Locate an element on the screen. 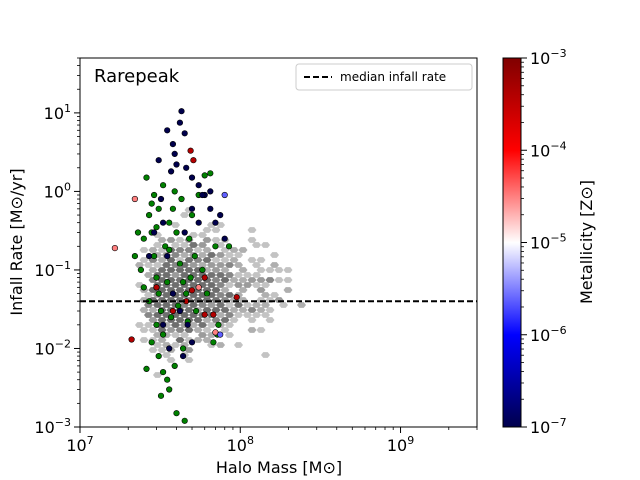  colorbar-tick-label: 10⁻⁵ is located at coordinates (548, 242).